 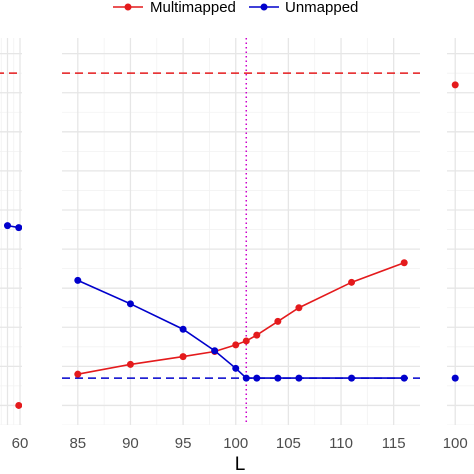 What do you see at coordinates (128, 7) in the screenshot?
I see `legend-multimapped-marker` at bounding box center [128, 7].